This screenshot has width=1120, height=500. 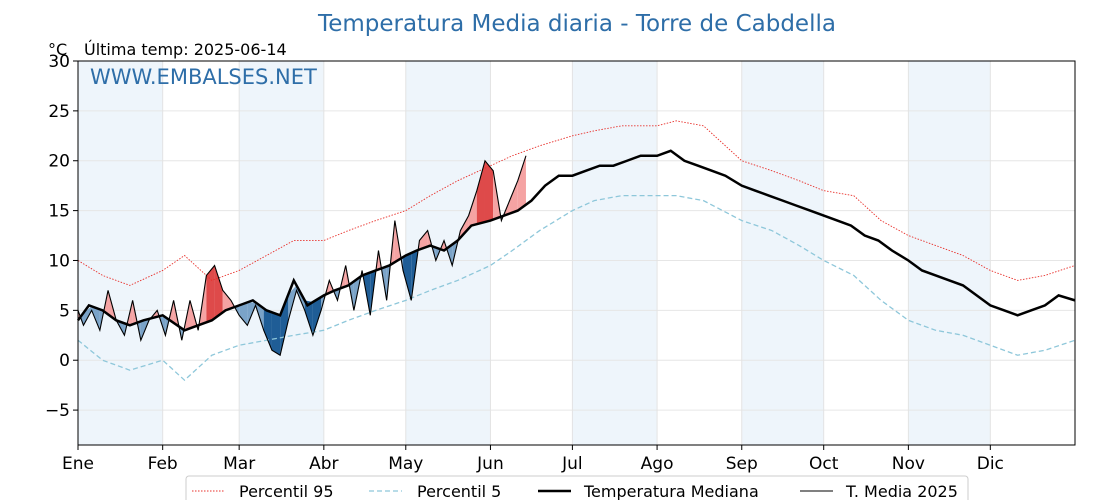 I want to click on y-tick-label: 30, so click(x=59, y=62).